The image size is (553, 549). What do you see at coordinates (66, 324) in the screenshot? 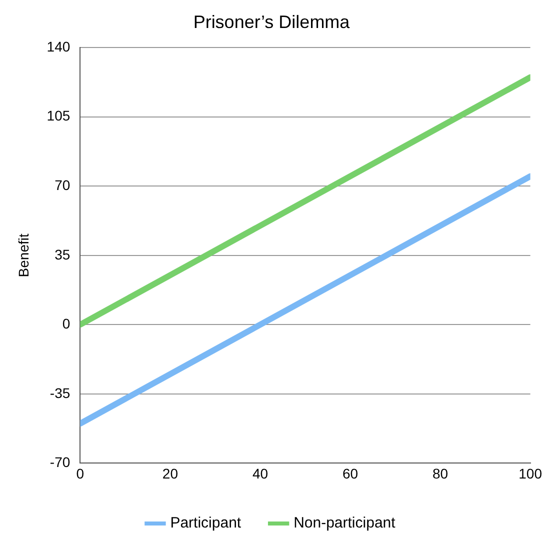
I see `y-tick-label: 0` at bounding box center [66, 324].